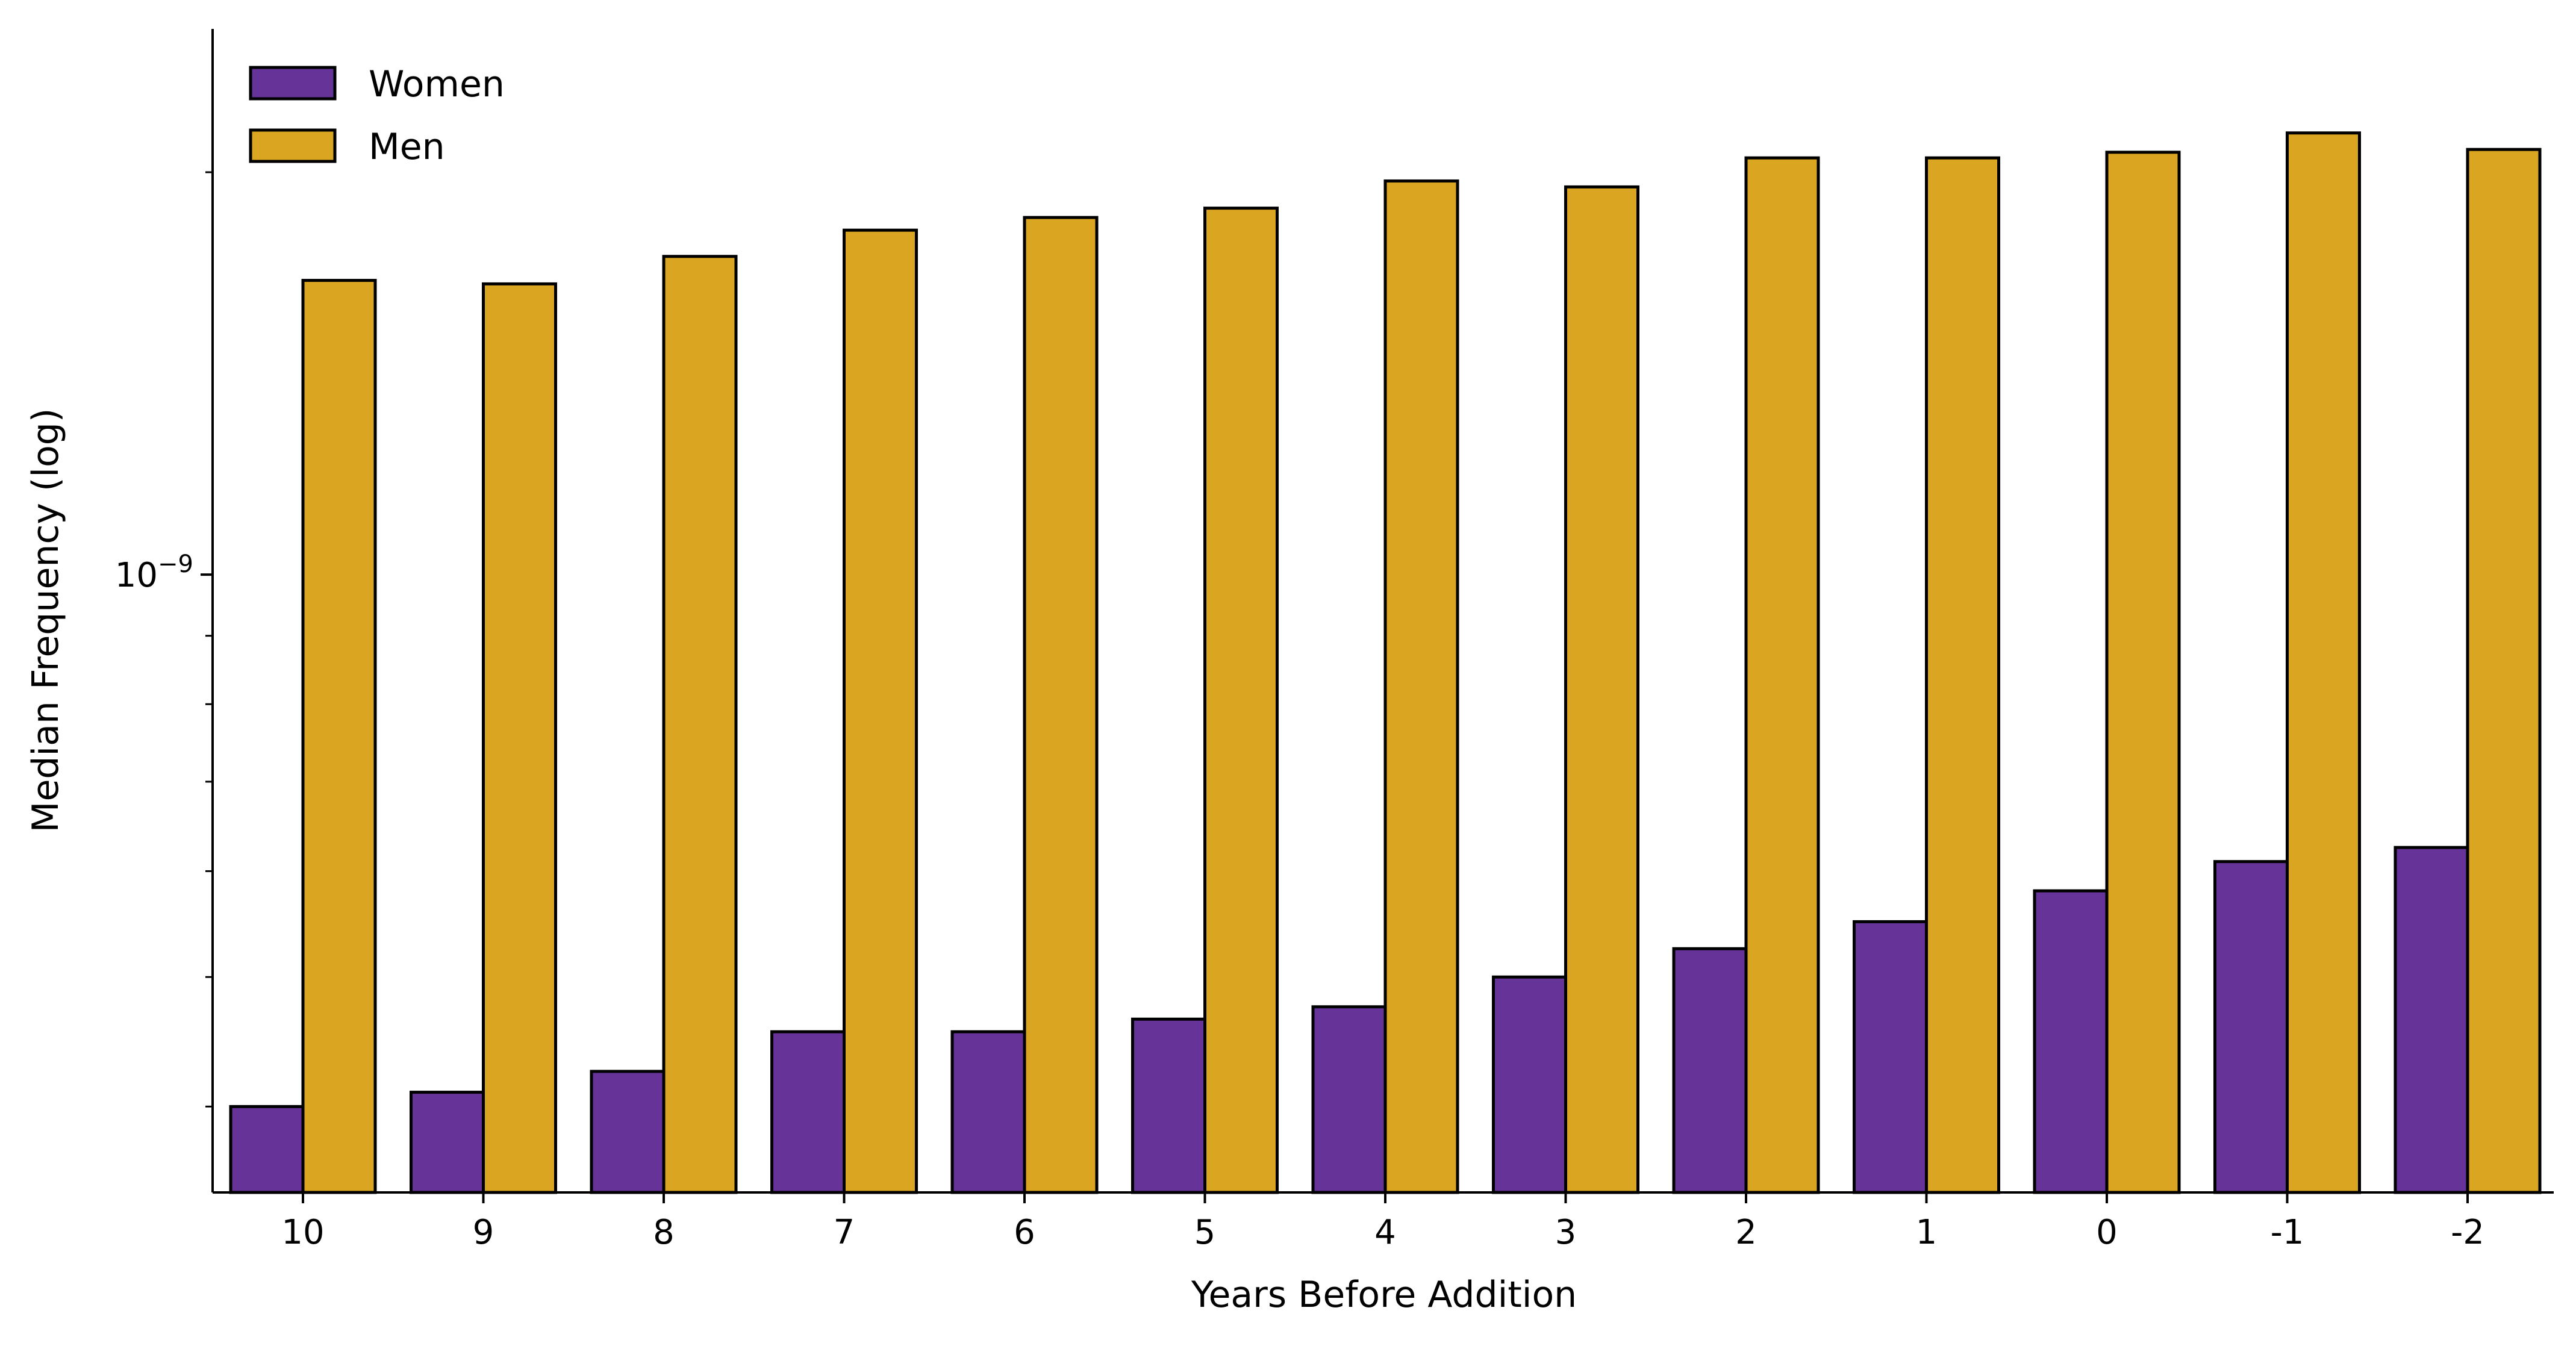 The height and width of the screenshot is (1346, 2576). Describe the element at coordinates (1746, 1233) in the screenshot. I see `x-tick-label: 2` at that location.